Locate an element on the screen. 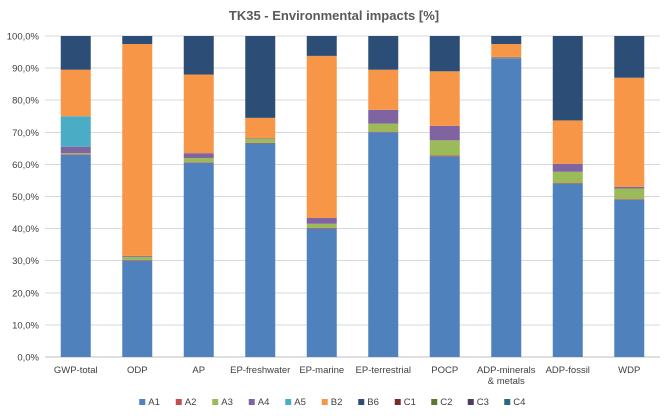 The height and width of the screenshot is (416, 668). y-tick-label: 60,0% is located at coordinates (25, 165).